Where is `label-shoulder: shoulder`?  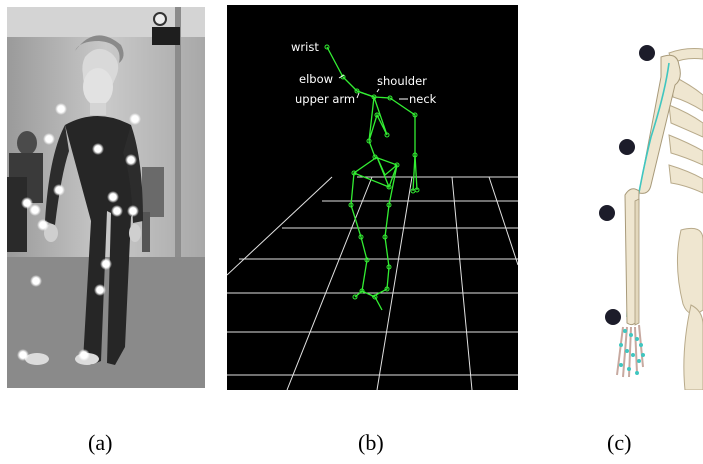
label-shoulder: shoulder is located at coordinates (402, 81).